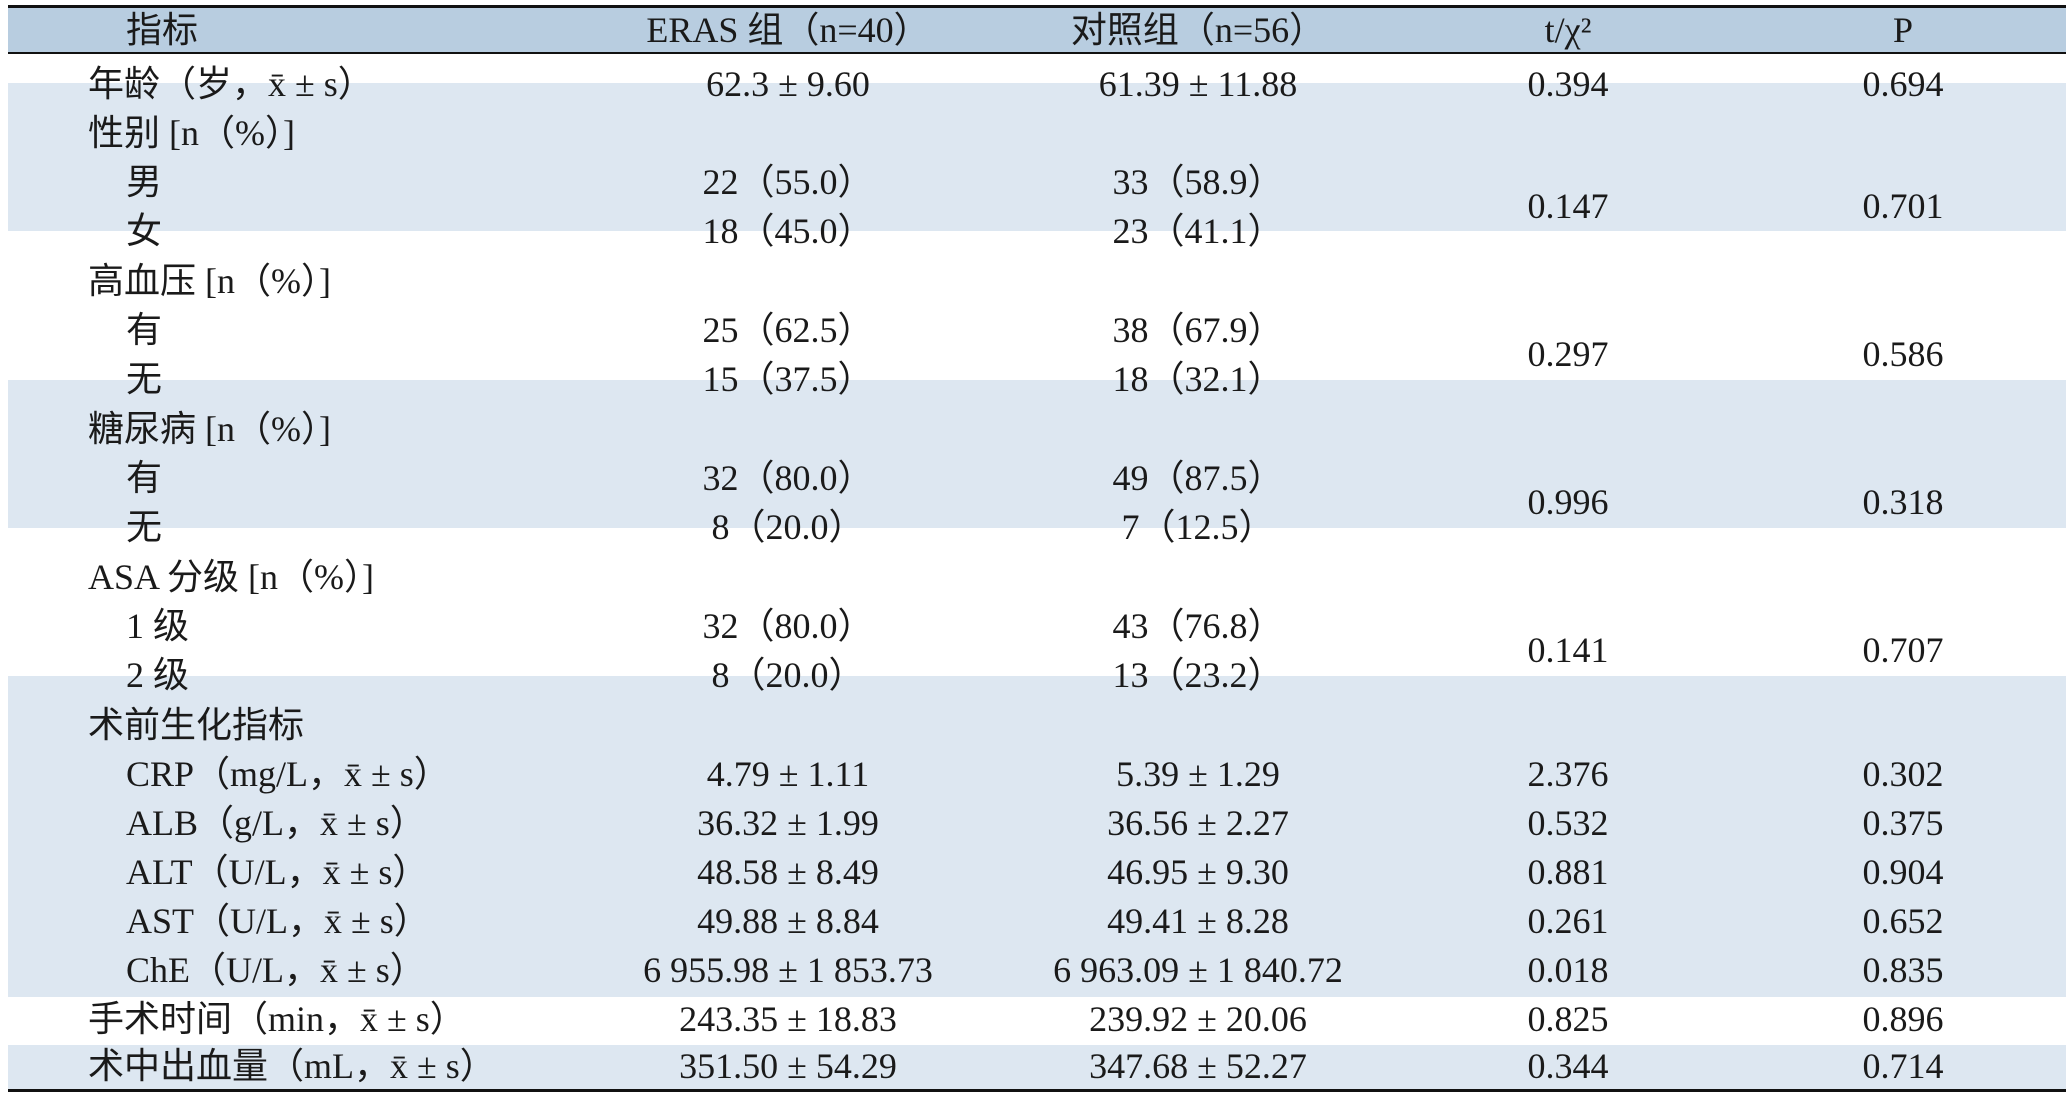 This screenshot has height=1095, width=2070. Describe the element at coordinates (1198, 182) in the screenshot. I see `control-value: 33（58.9）` at that location.